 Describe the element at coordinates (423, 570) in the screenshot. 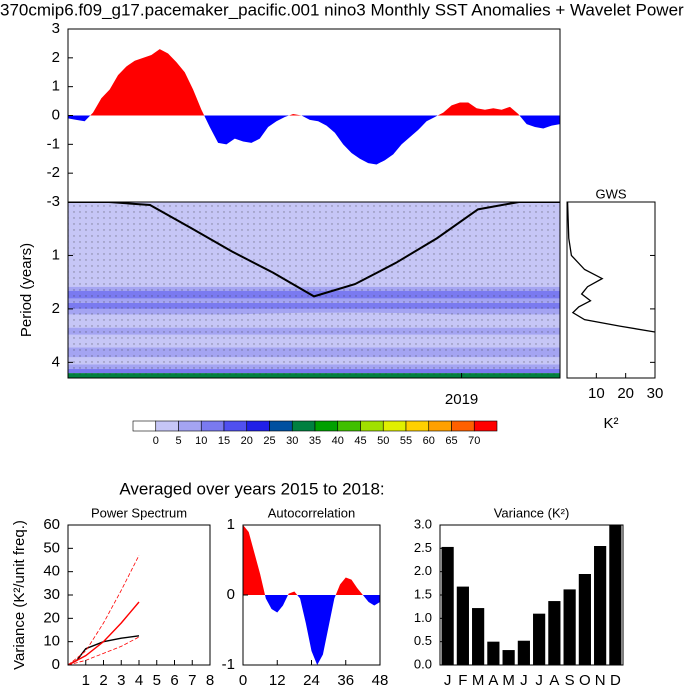

I see `y-tick-label: 2.0` at that location.